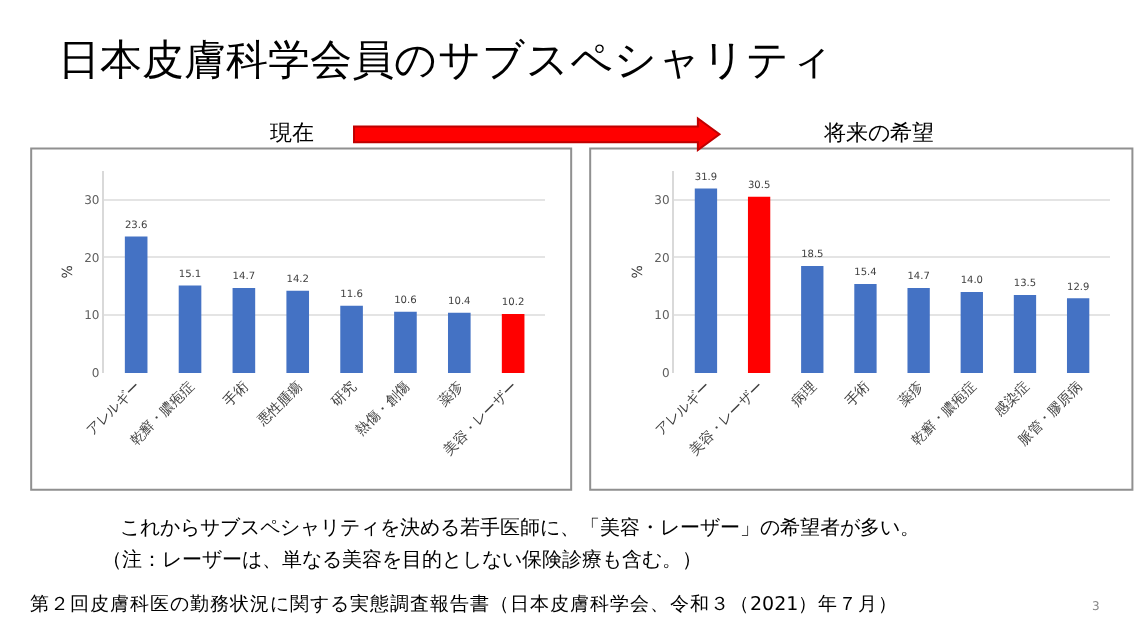 This screenshot has width=1138, height=640. Describe the element at coordinates (292, 133) in the screenshot. I see `chart-title: 現在` at that location.